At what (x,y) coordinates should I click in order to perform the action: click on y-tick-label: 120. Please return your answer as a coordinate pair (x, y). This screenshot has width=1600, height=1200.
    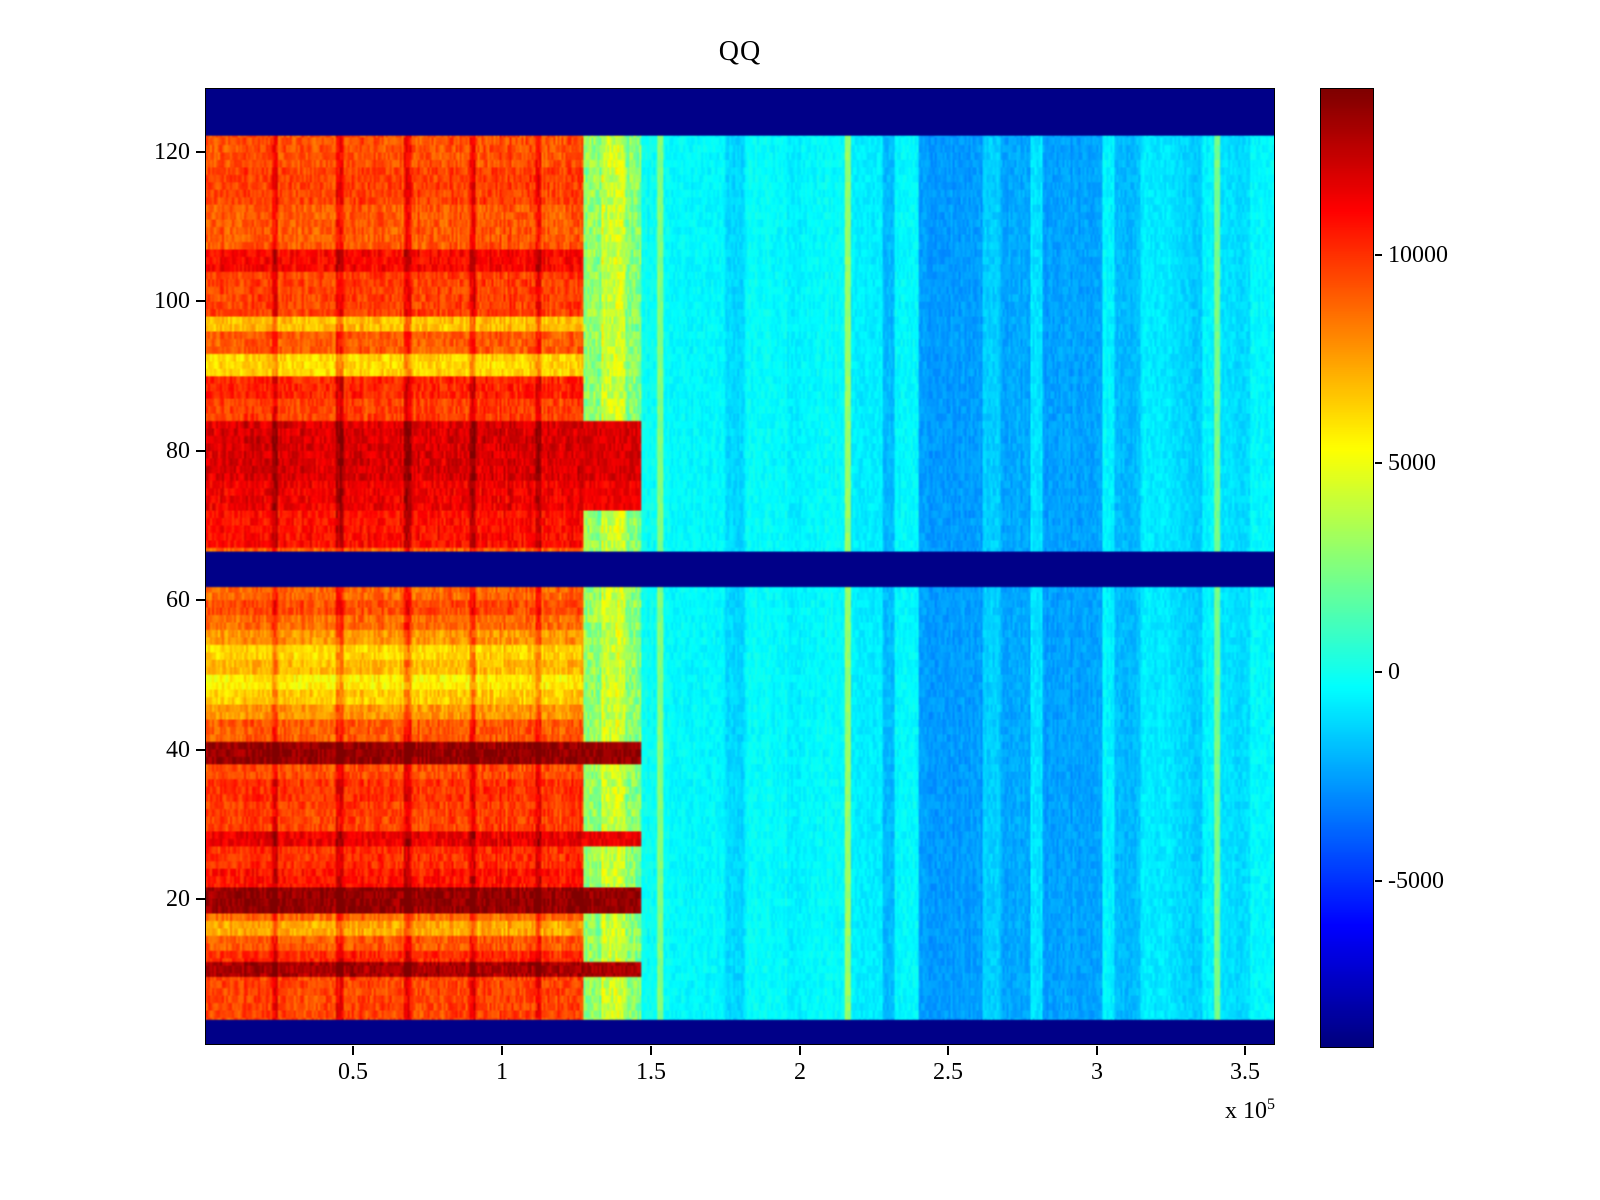
    Looking at the image, I should click on (172, 152).